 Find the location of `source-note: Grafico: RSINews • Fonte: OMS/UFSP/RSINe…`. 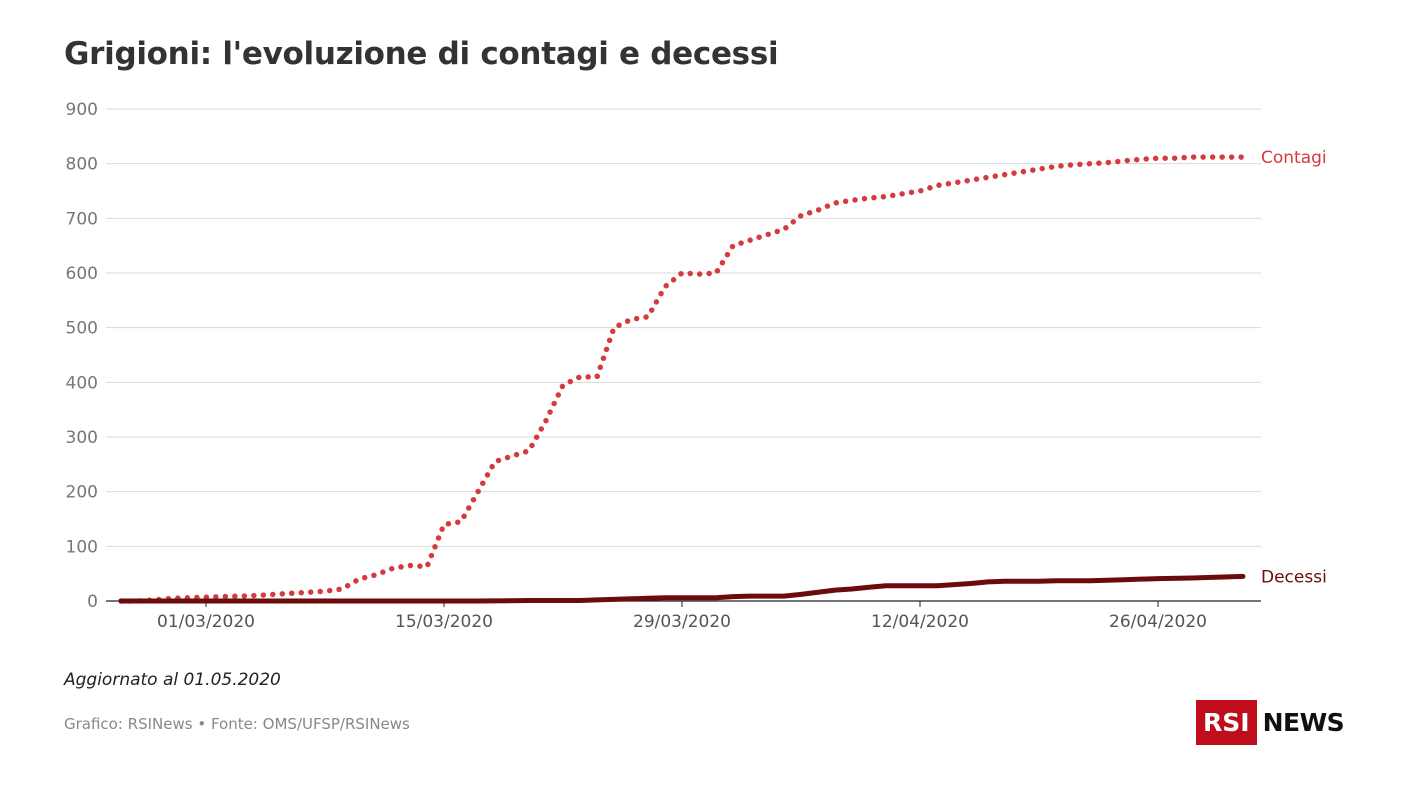

source-note: Grafico: RSINews • Fonte: OMS/UFSP/RSINe… is located at coordinates (237, 724).